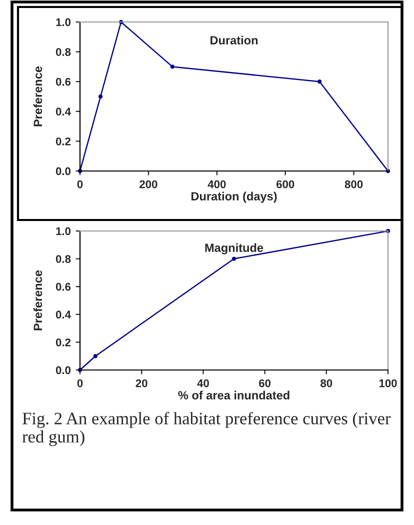 The image size is (414, 525). Describe the element at coordinates (388, 383) in the screenshot. I see `x-tick-label: 100` at that location.